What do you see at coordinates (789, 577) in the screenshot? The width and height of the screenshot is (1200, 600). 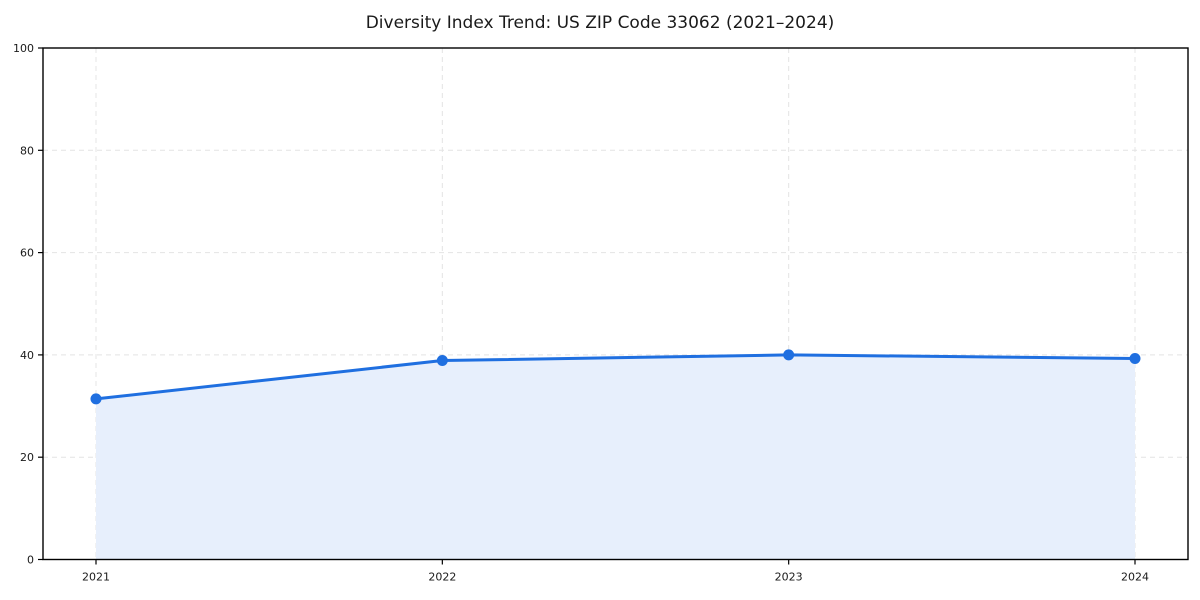 I see `x-axis-tick-label: 2023` at bounding box center [789, 577].